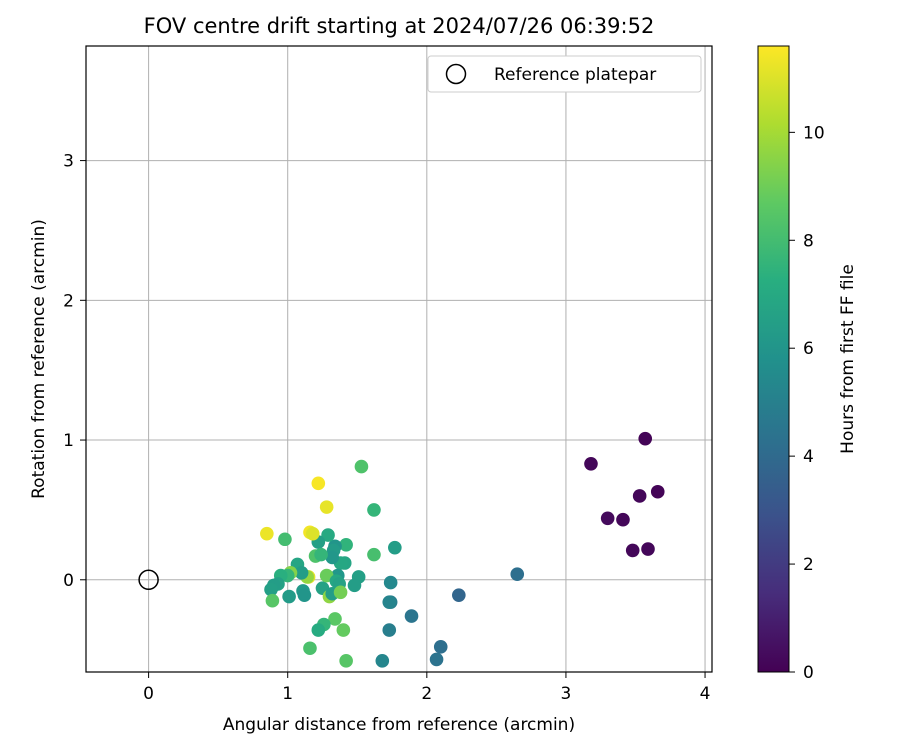  I want to click on colorbar-tick-label: 2, so click(808, 565).